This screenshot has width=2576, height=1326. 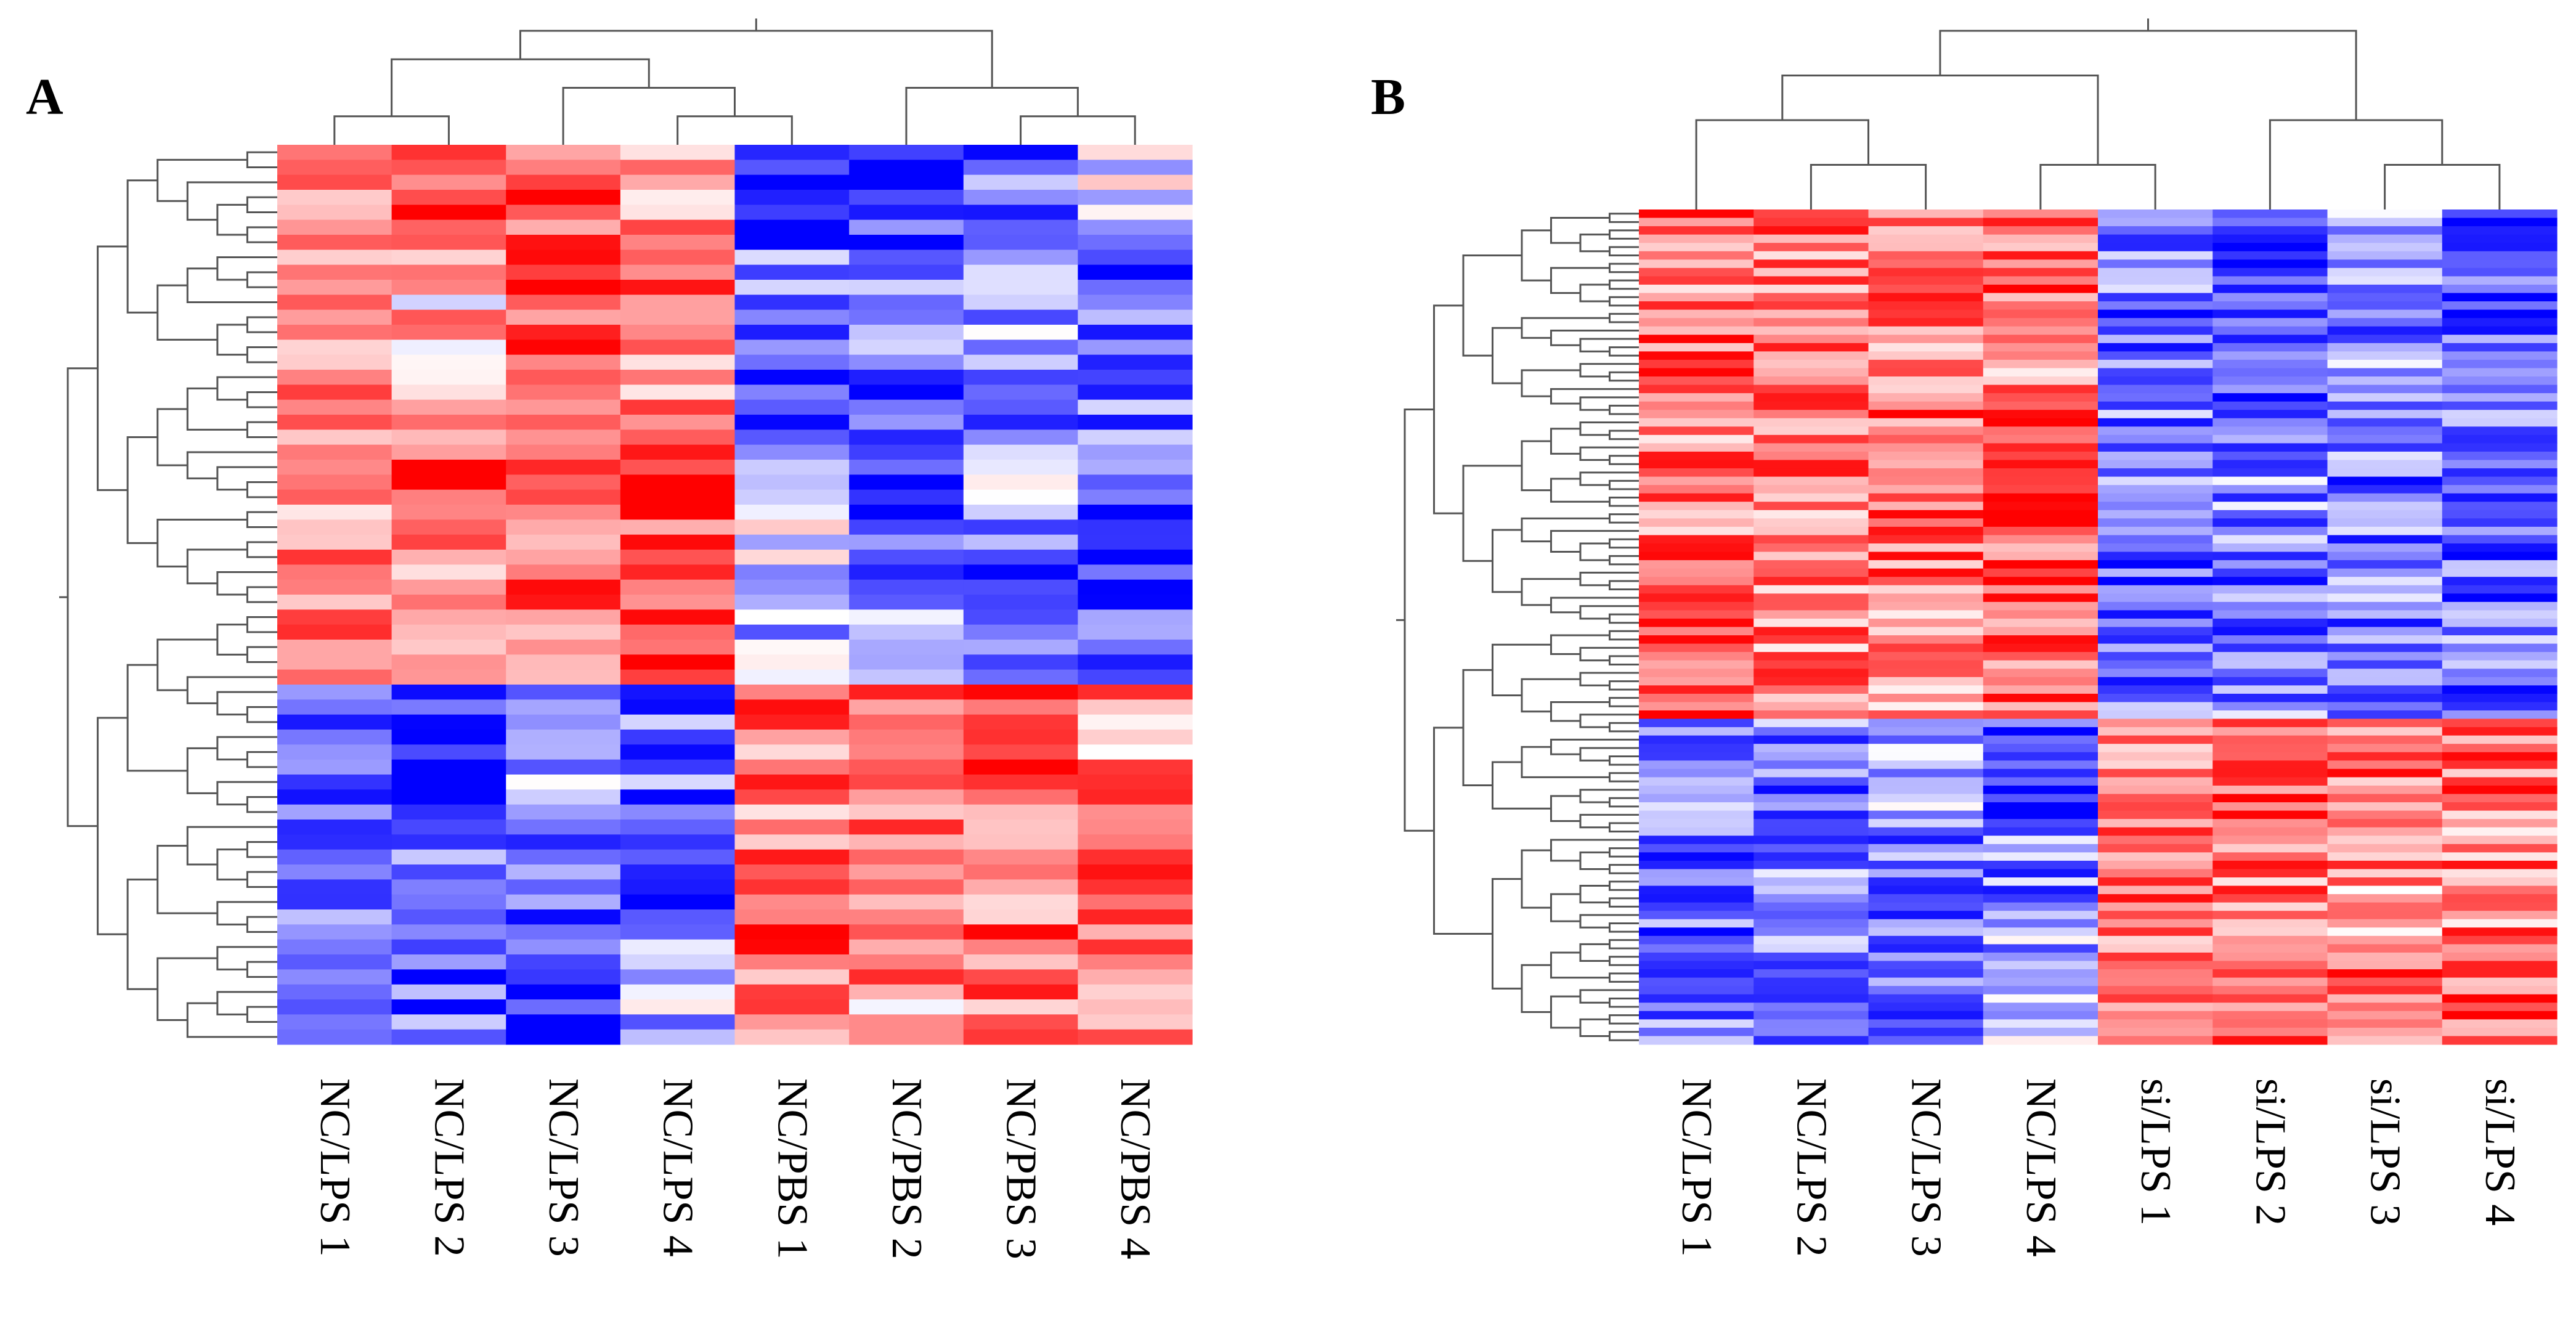 What do you see at coordinates (2041, 1167) in the screenshot?
I see `column-label: NC/LPS 4` at bounding box center [2041, 1167].